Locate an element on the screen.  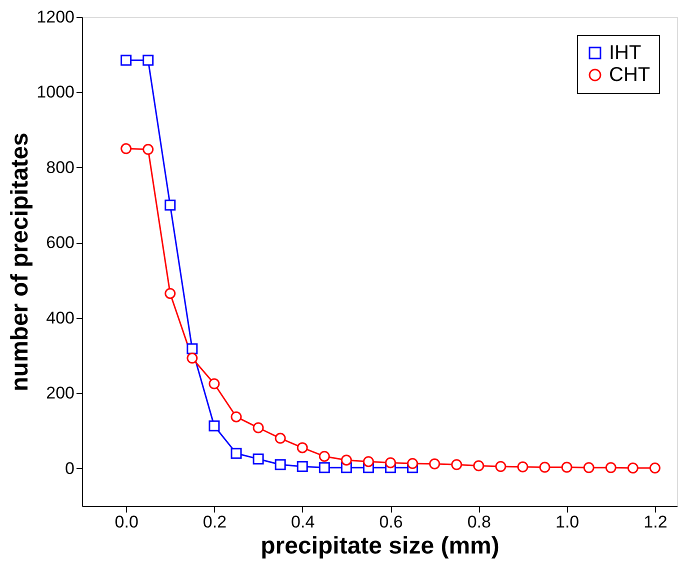
x-tick-label: 0.4 is located at coordinates (303, 522).